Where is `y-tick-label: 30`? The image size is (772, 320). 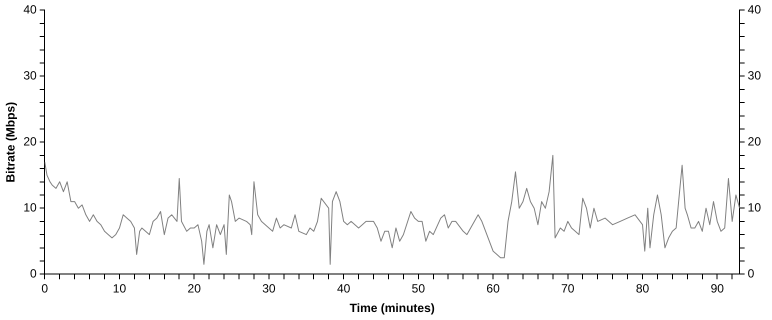 y-tick-label: 30 is located at coordinates (30, 75).